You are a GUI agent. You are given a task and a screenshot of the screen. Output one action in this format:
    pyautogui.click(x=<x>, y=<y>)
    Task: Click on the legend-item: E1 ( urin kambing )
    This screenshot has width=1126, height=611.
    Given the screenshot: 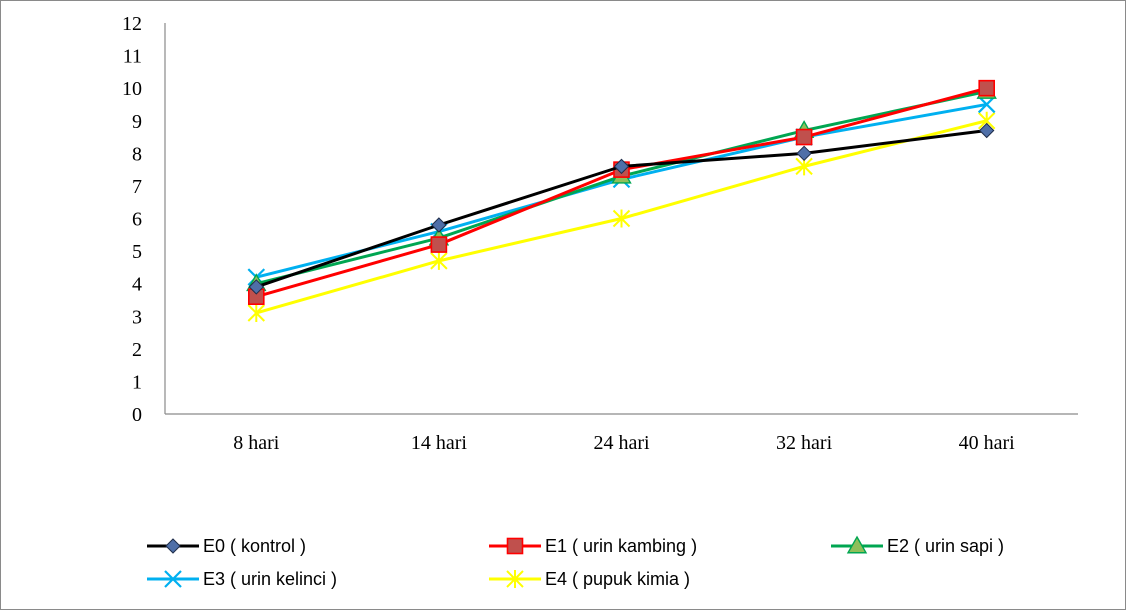 What is the action you would take?
    pyautogui.click(x=593, y=546)
    